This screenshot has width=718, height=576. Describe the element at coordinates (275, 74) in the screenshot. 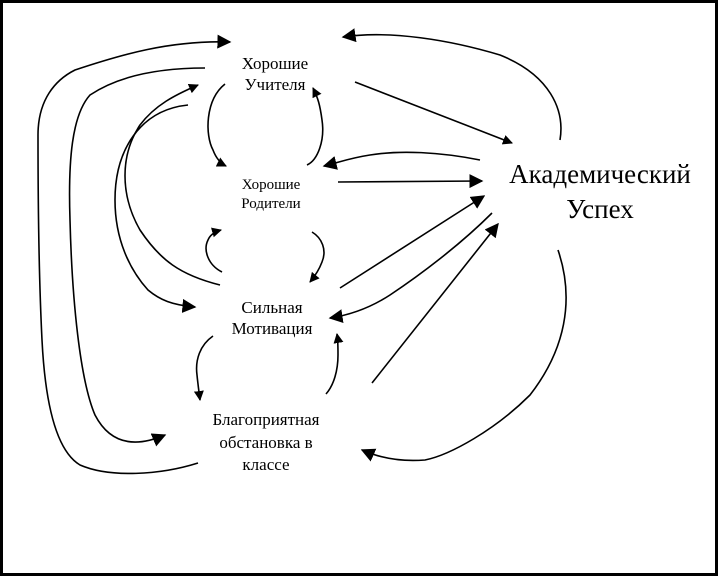

I see `node-good-teachers: Хорошие Учителя` at that location.